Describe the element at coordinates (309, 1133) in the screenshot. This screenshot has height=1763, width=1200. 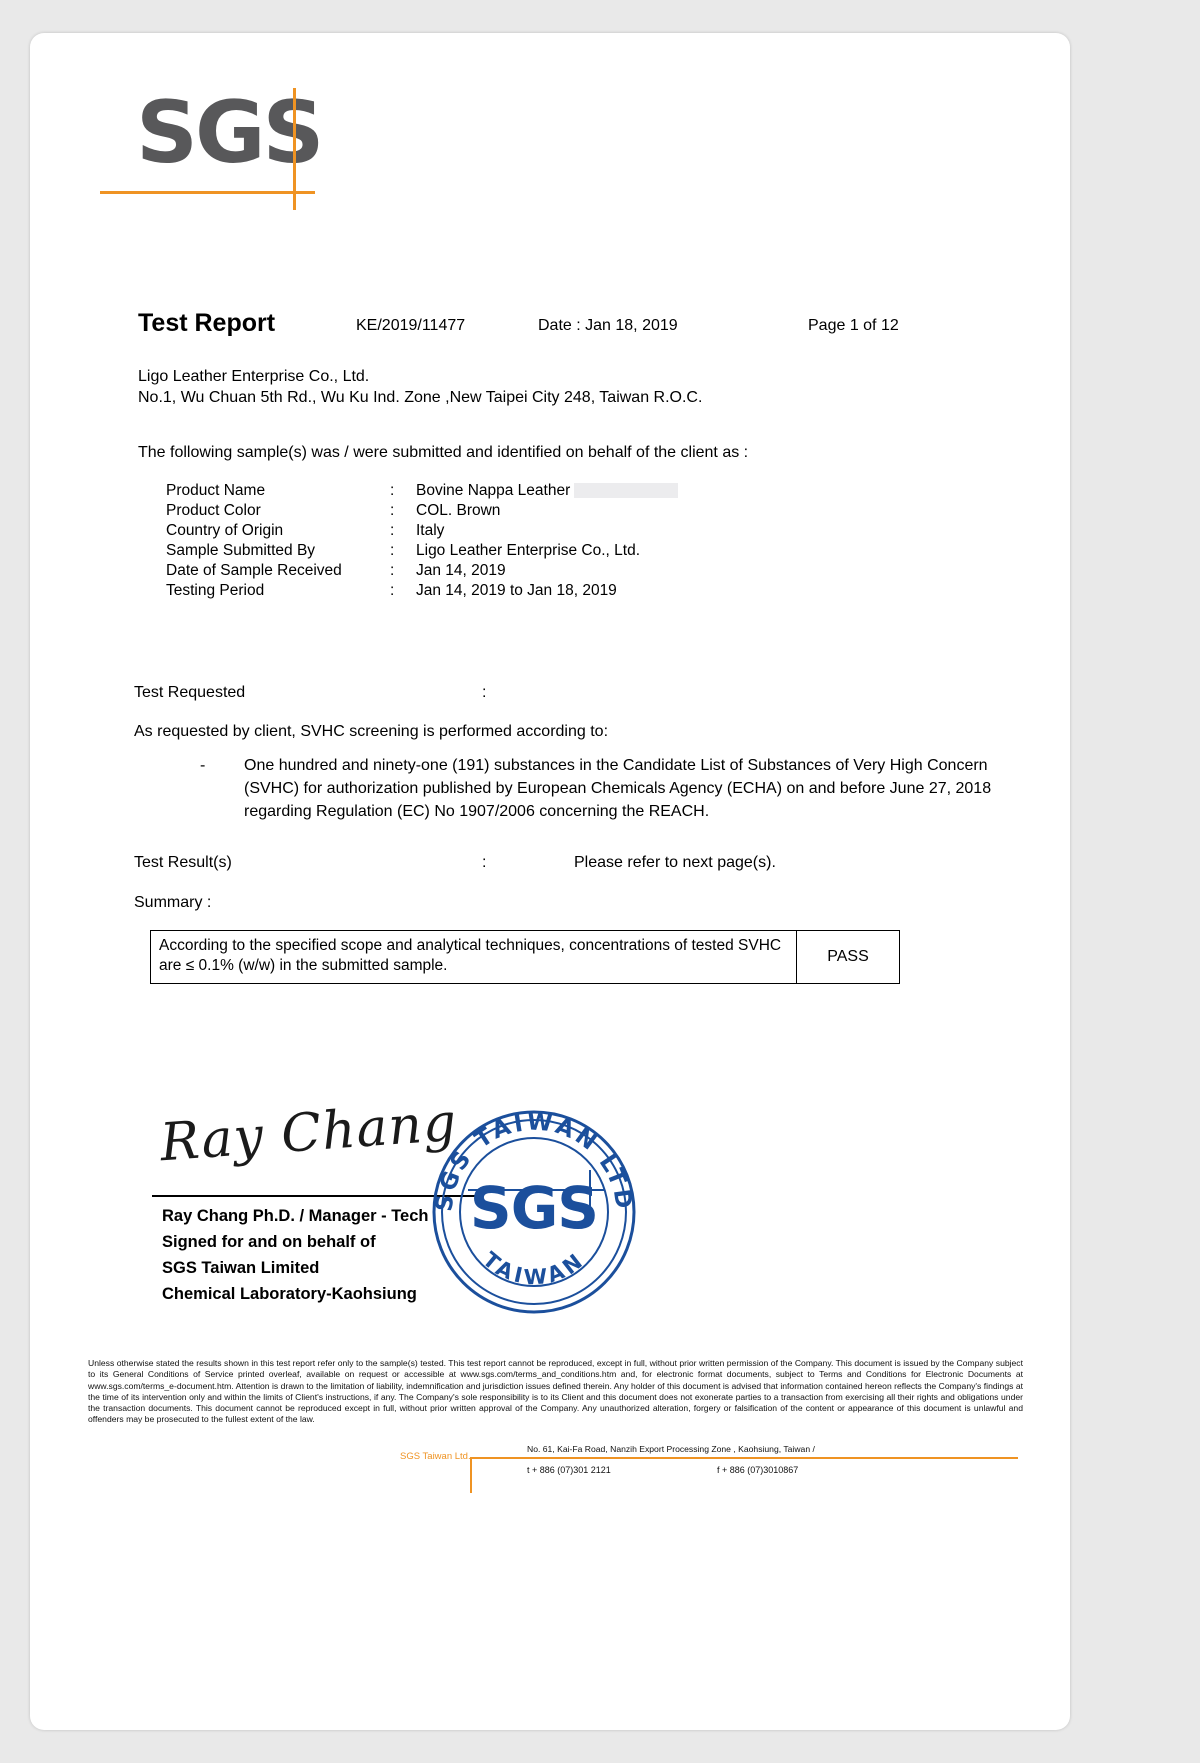
I see `handwritten-signature: Ray Chang` at that location.